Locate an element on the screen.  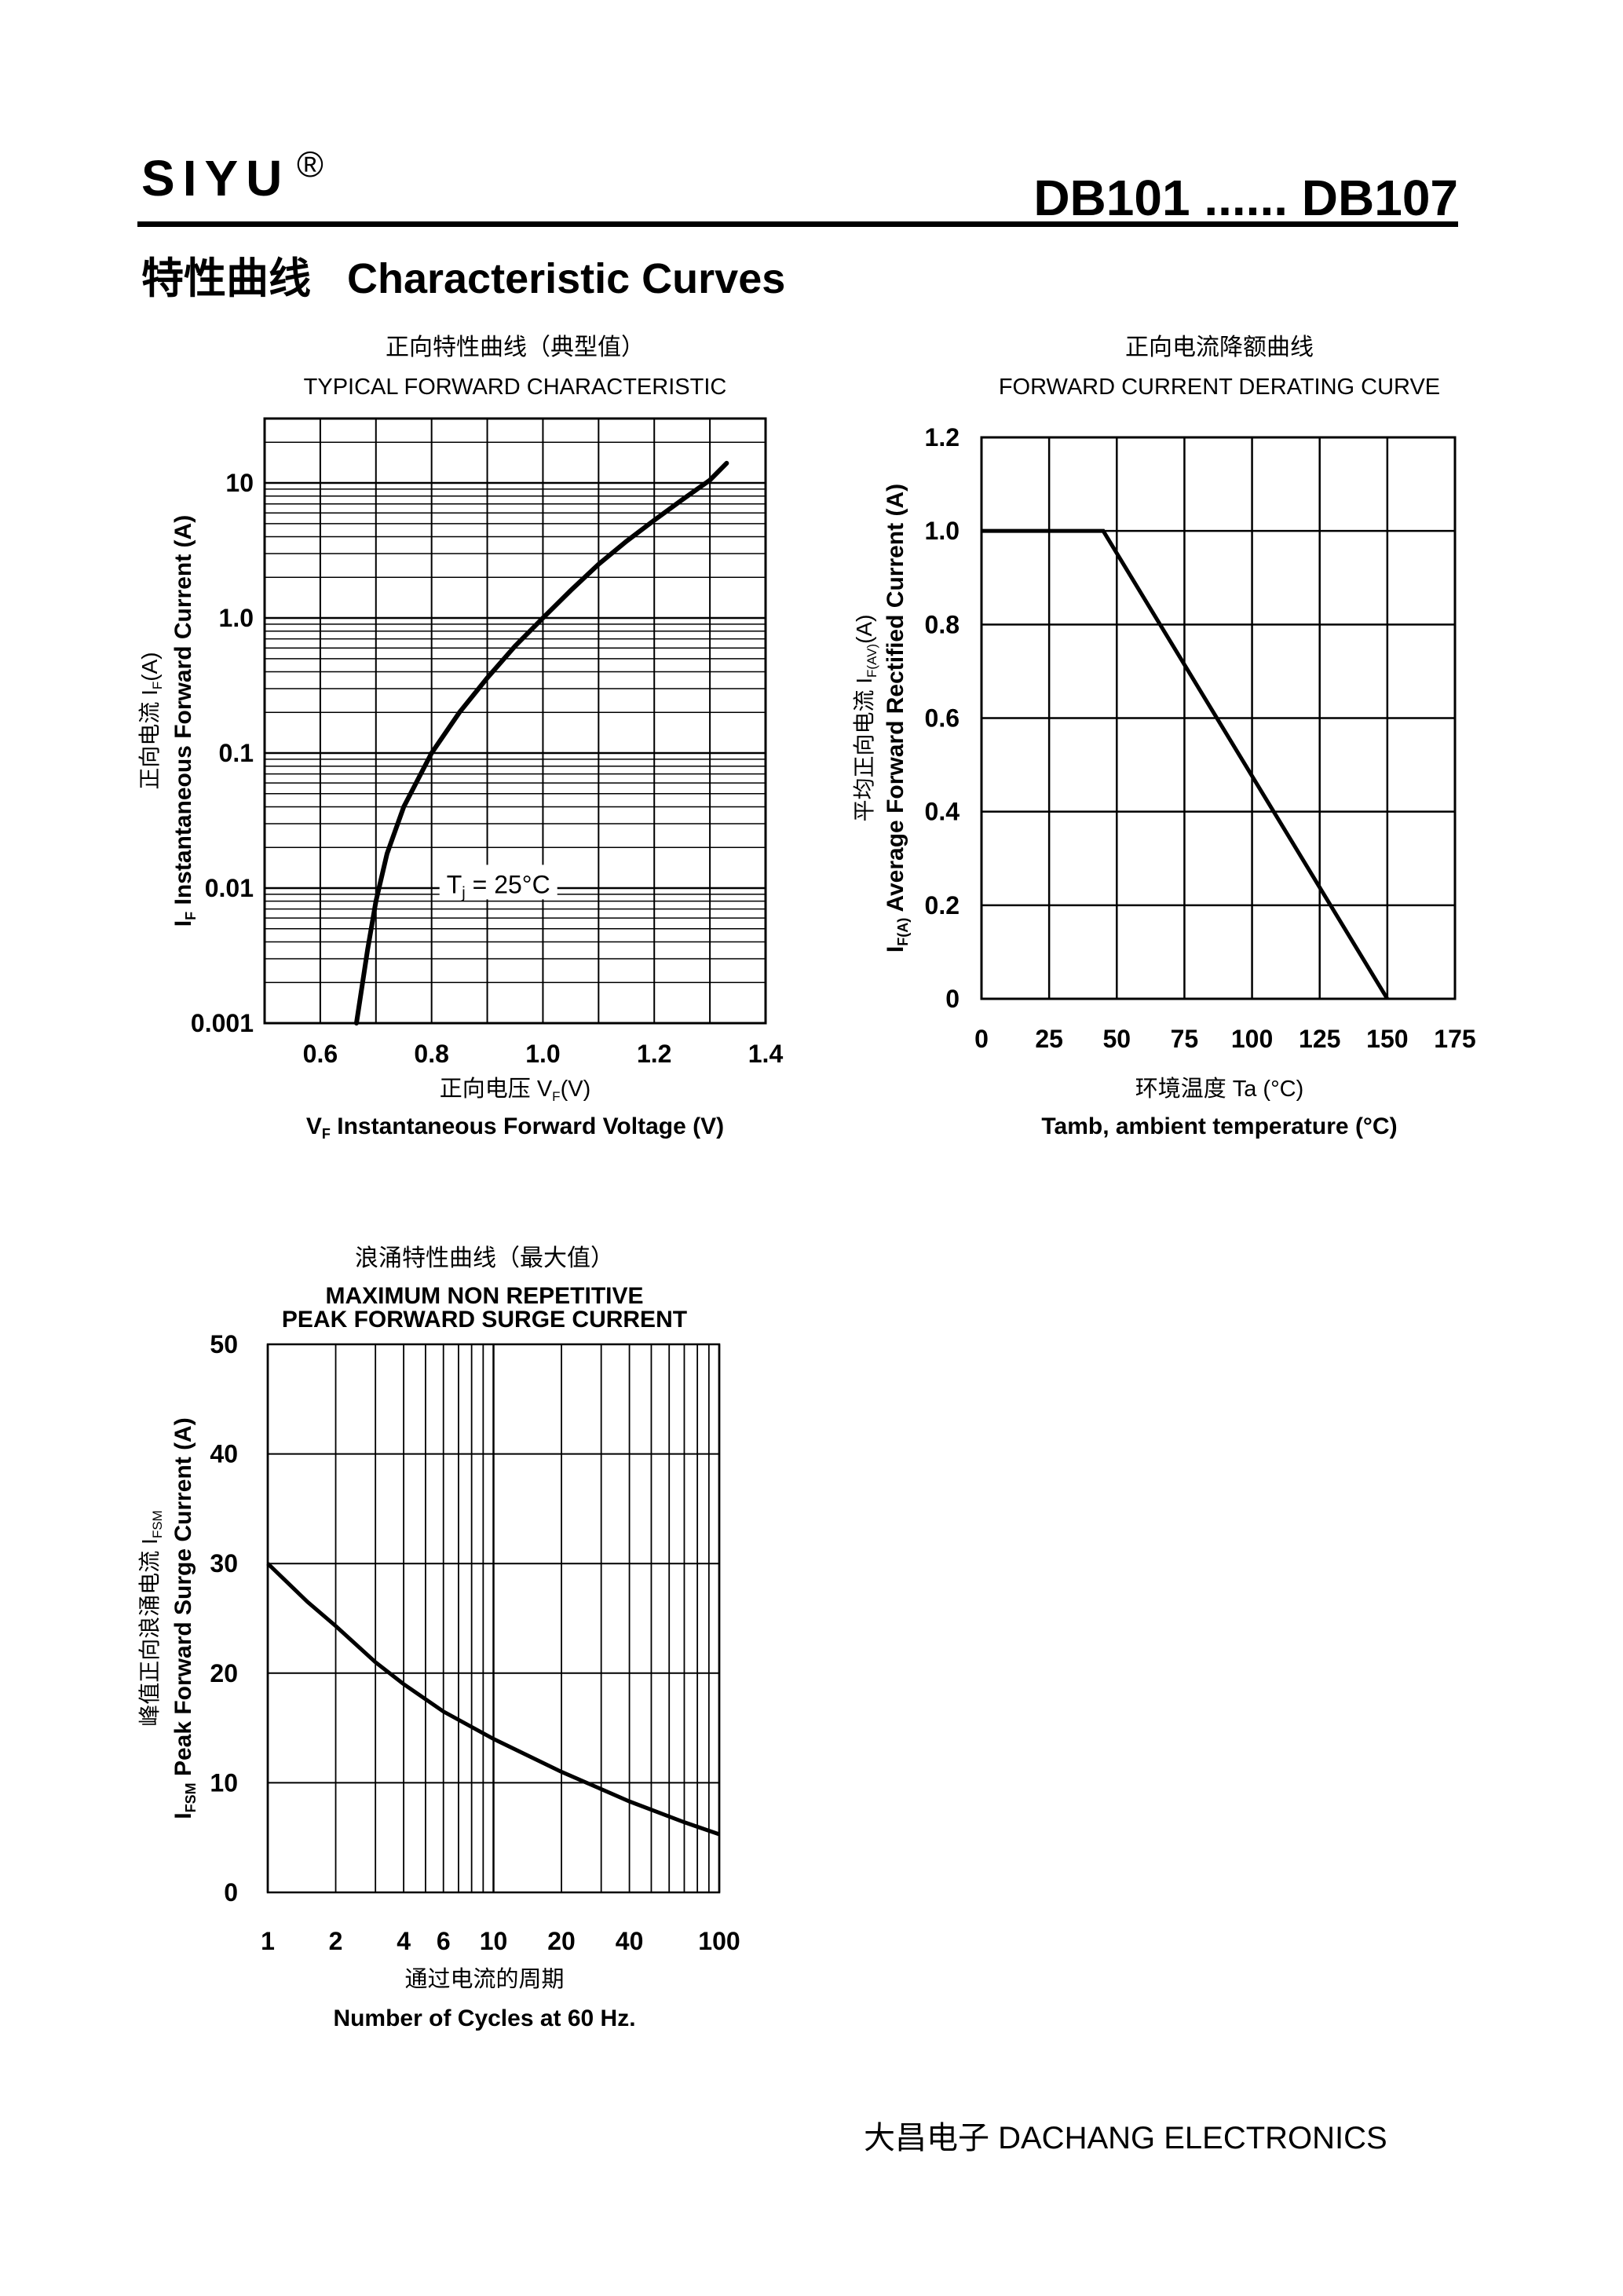
y-label-group: IFSM Peak Forward Surge Current (A) is located at coordinates (184, 1618).